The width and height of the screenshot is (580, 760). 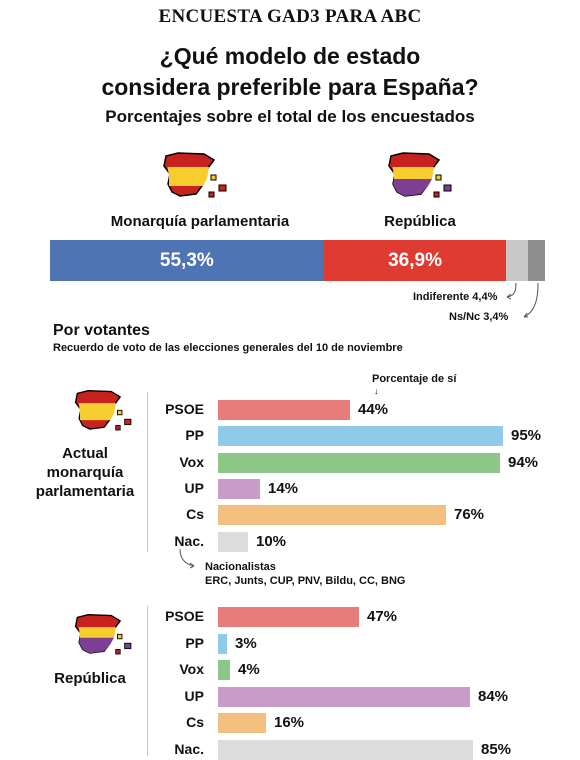 What do you see at coordinates (522, 300) in the screenshot?
I see `annotation-arrows` at bounding box center [522, 300].